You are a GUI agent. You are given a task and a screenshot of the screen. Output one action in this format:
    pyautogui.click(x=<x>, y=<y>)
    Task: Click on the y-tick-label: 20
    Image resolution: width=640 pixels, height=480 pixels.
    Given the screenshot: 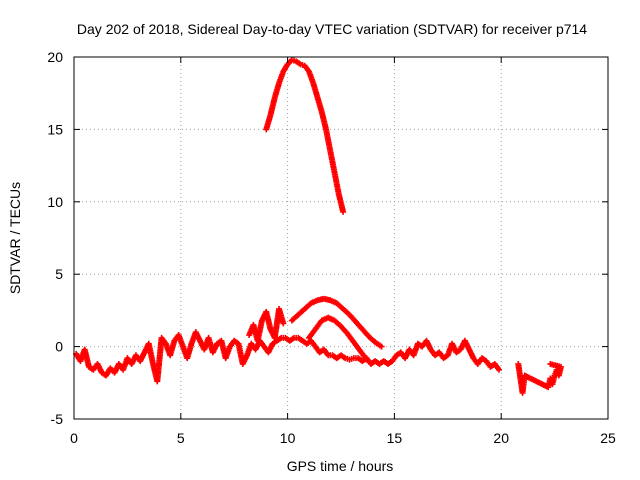 What is the action you would take?
    pyautogui.click(x=55, y=57)
    